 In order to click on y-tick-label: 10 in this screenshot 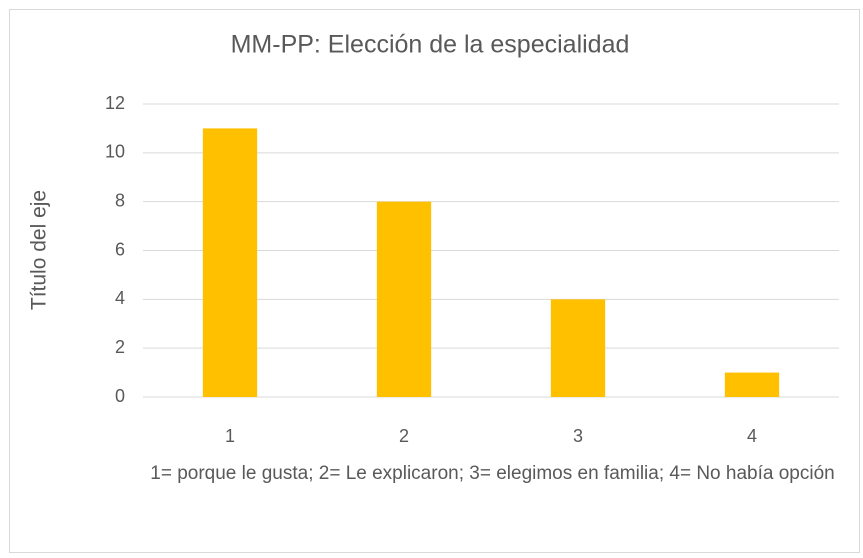, I will do `click(115, 152)`.